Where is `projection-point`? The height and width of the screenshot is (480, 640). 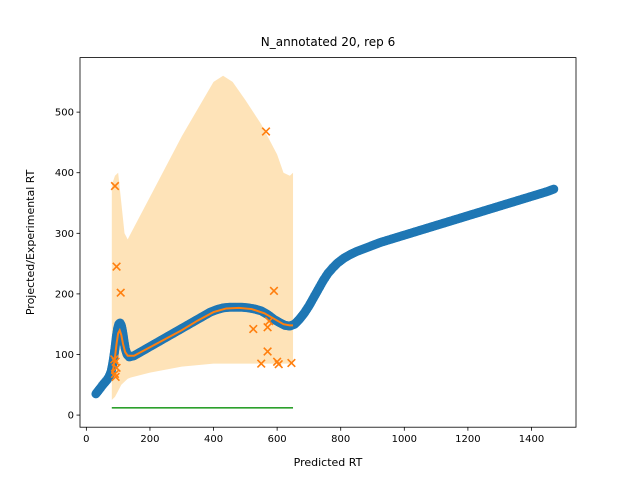
projection-point is located at coordinates (554, 189).